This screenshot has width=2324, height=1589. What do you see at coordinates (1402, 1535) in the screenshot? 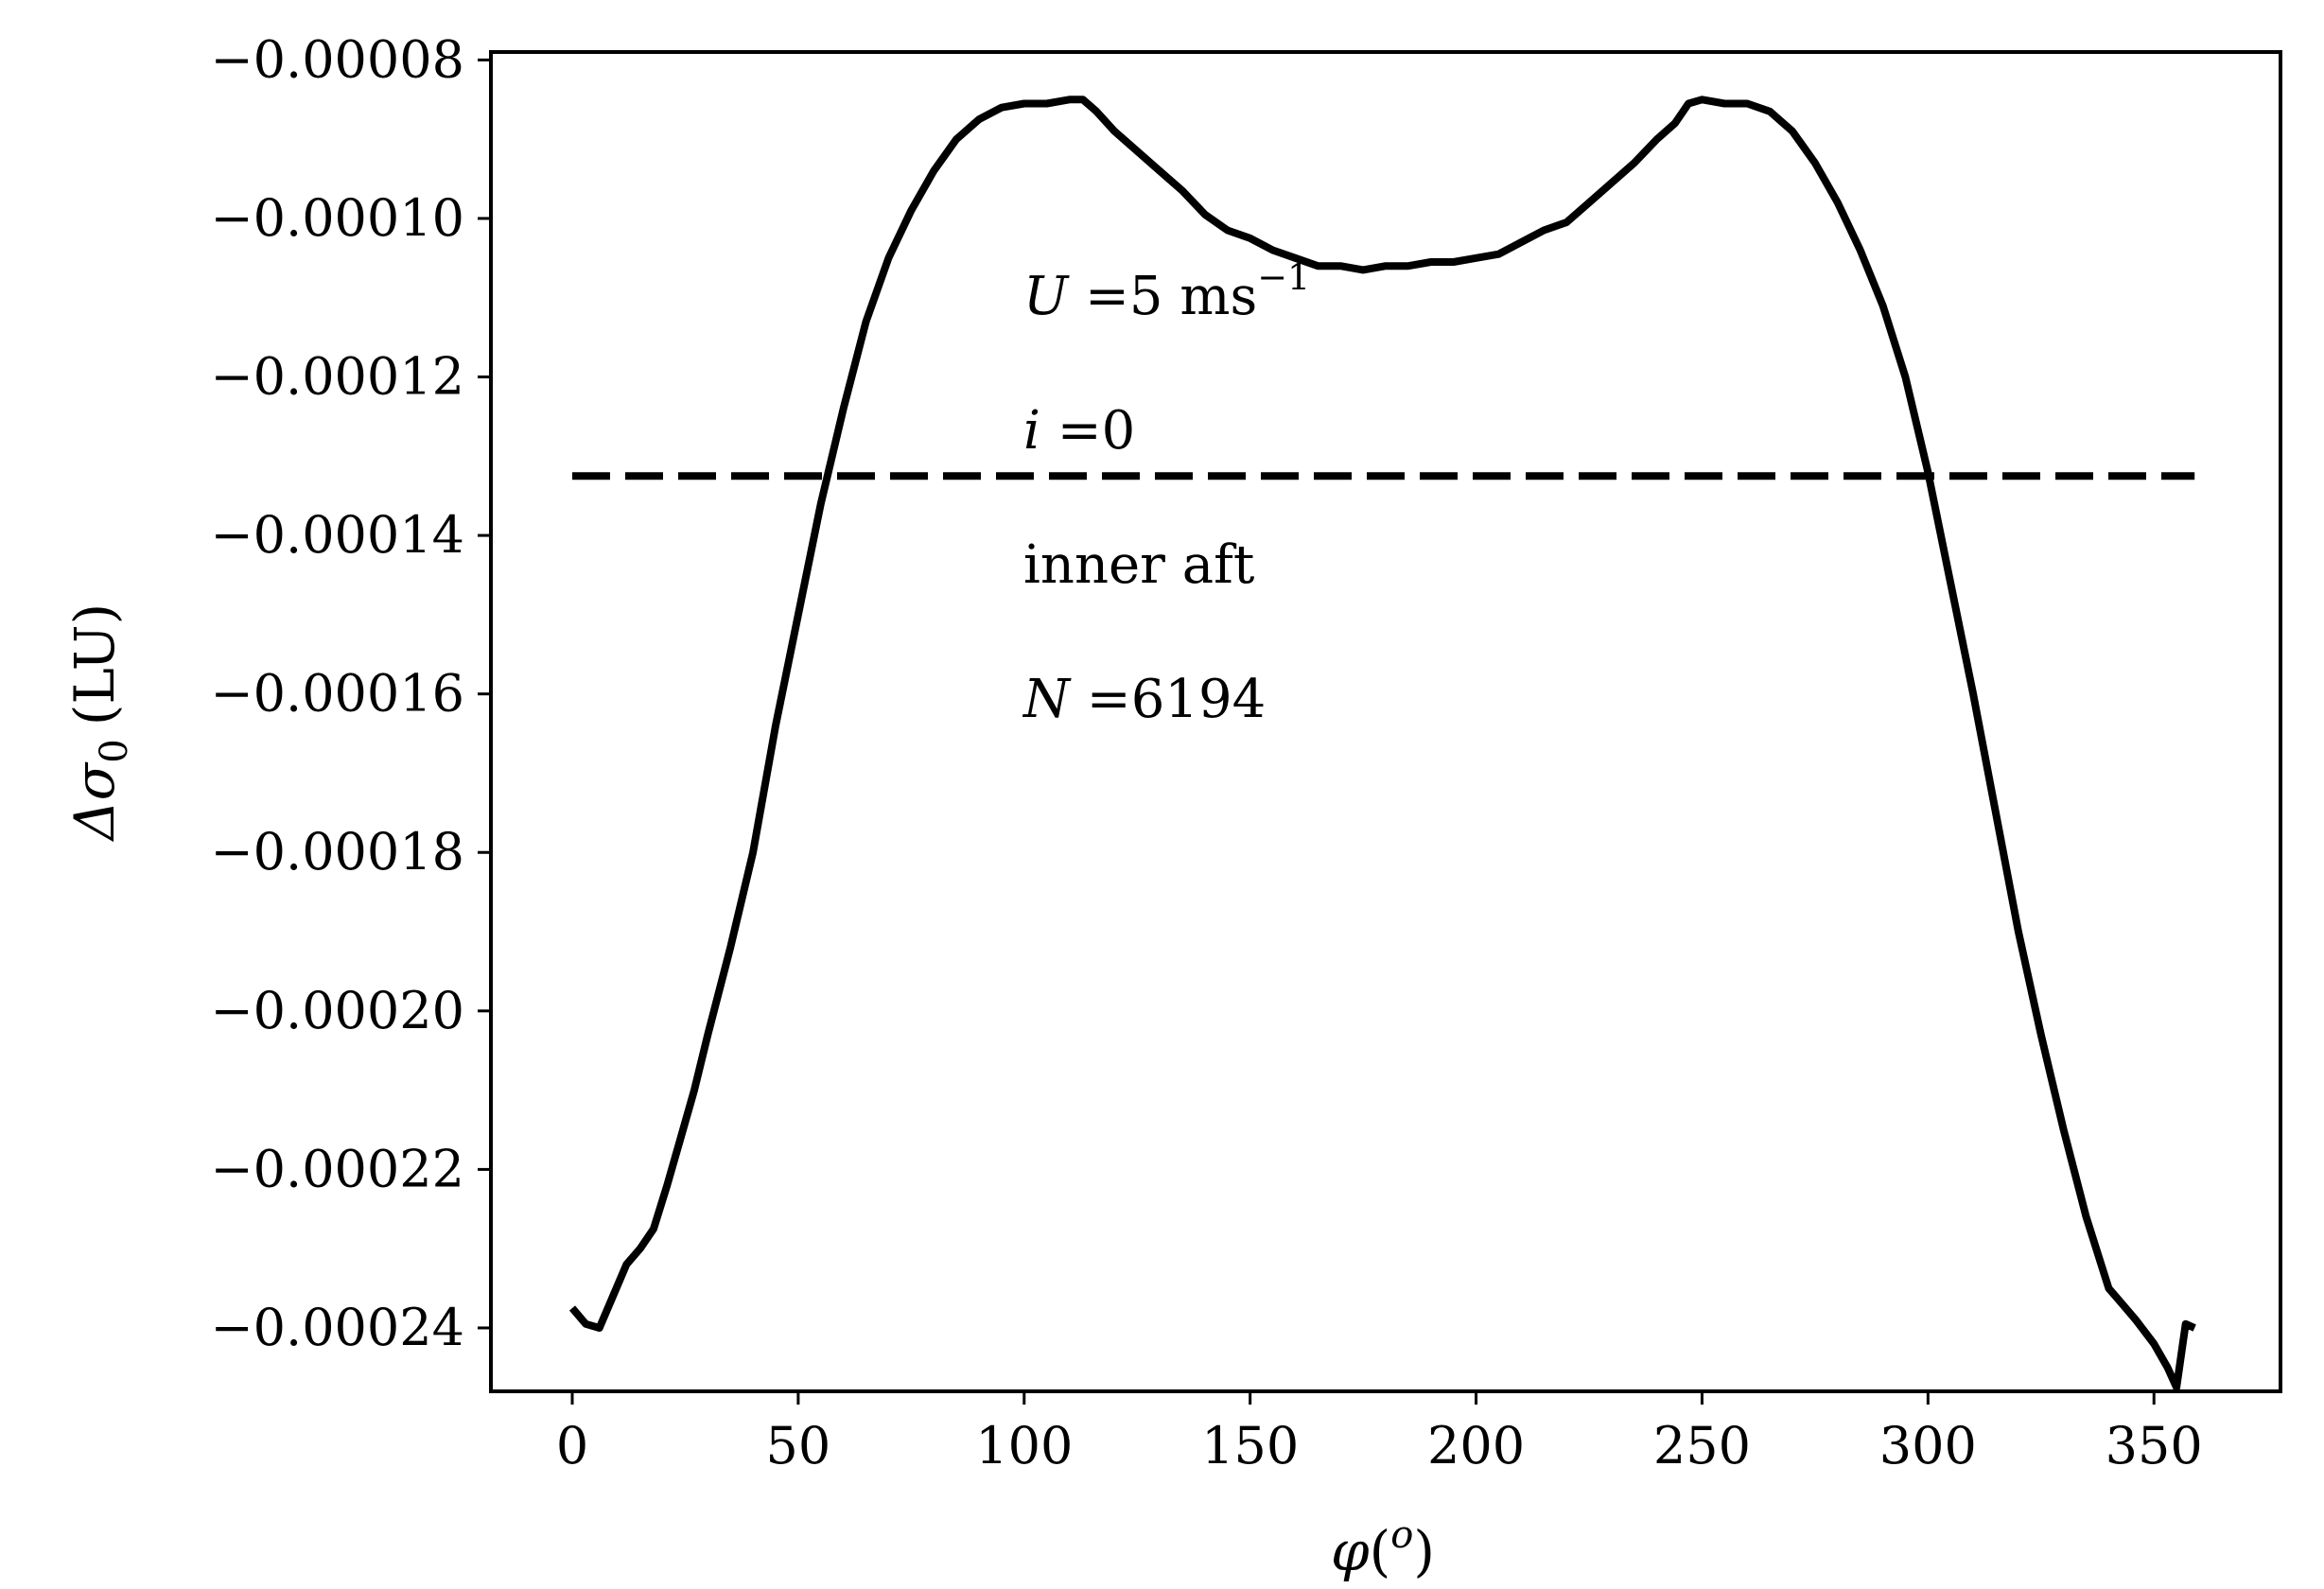
I see `x-axis-label-sup: o` at bounding box center [1402, 1535].